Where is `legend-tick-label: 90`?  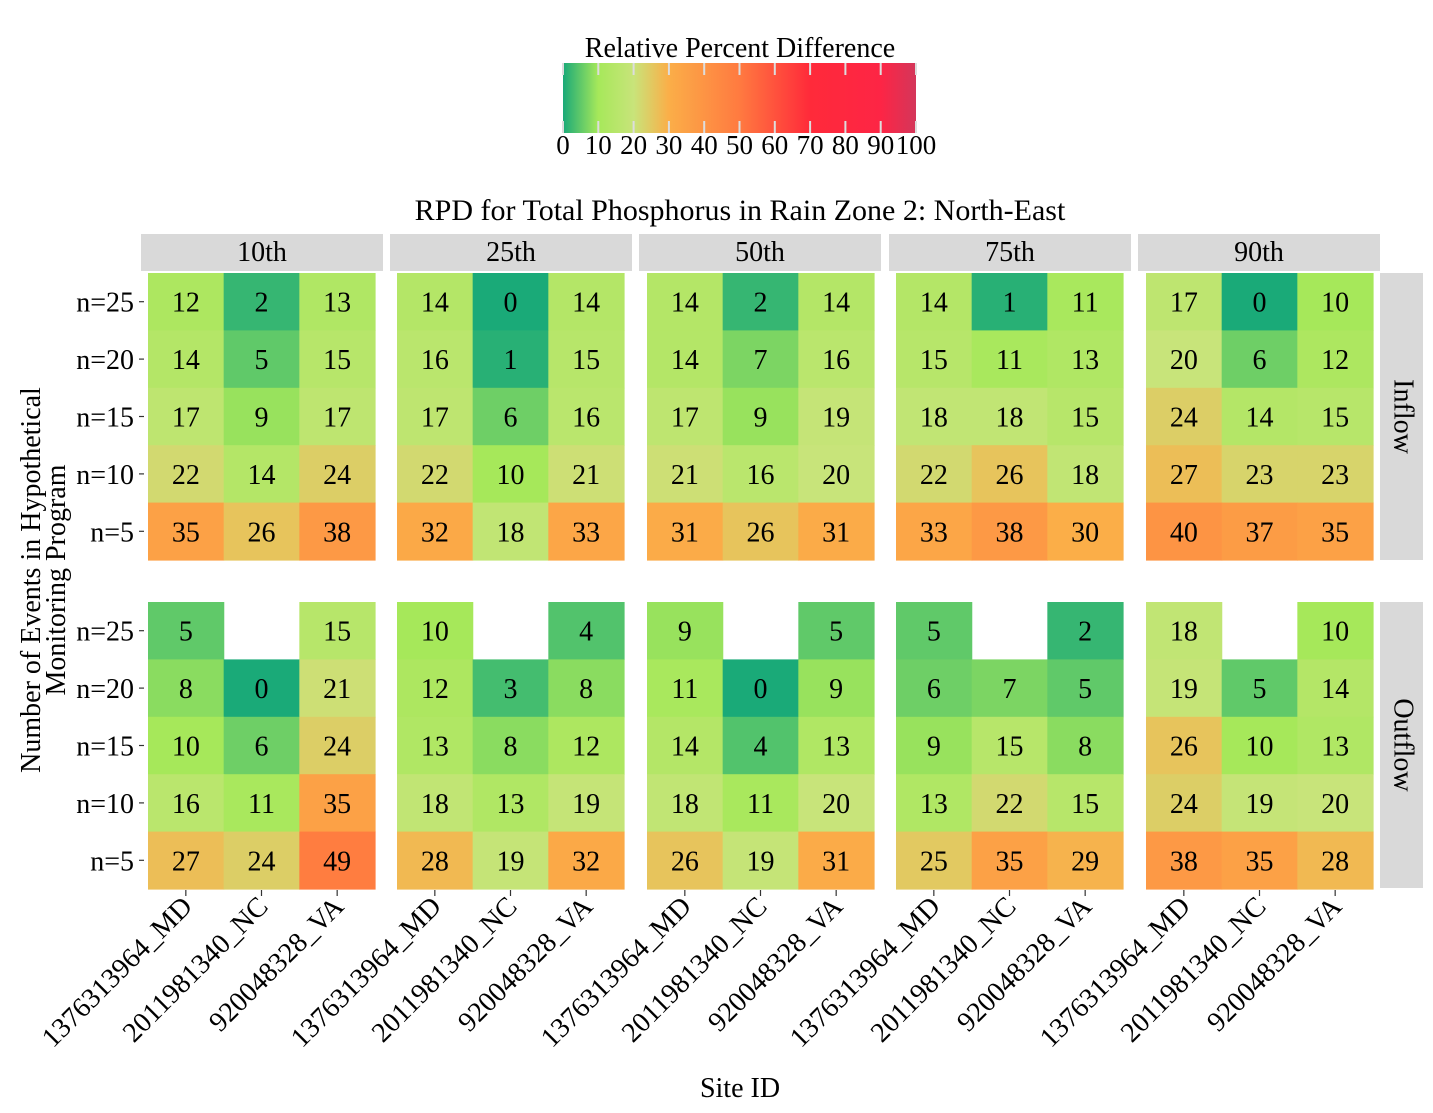 legend-tick-label: 90 is located at coordinates (880, 145).